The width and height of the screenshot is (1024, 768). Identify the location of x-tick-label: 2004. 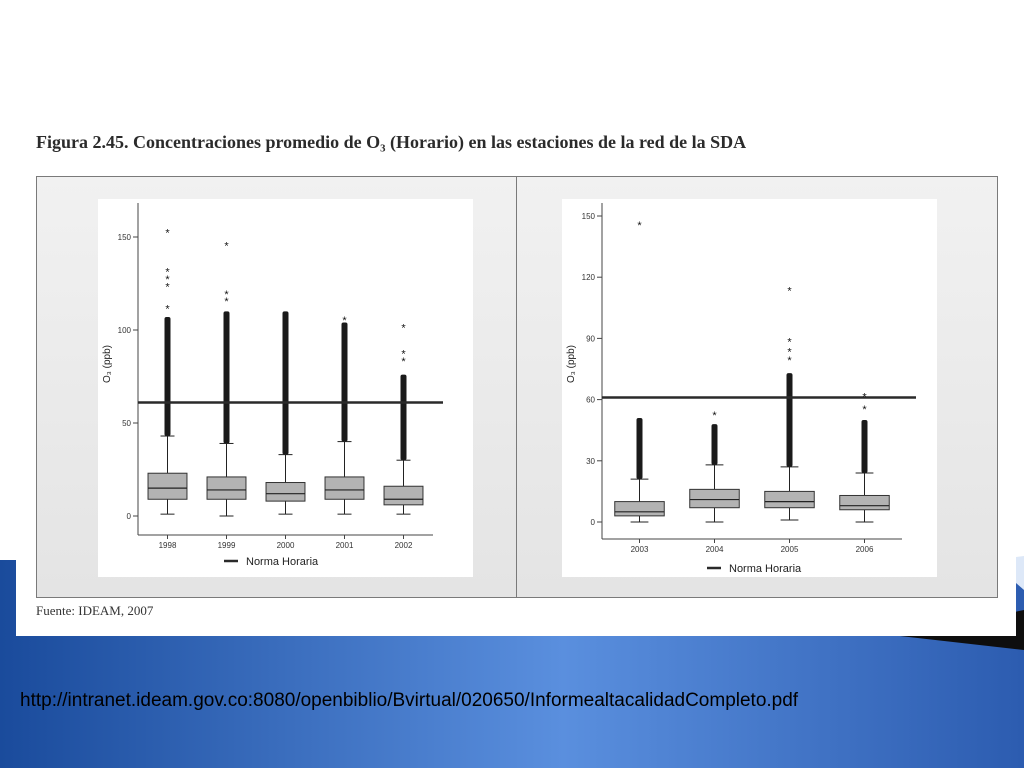
(715, 549).